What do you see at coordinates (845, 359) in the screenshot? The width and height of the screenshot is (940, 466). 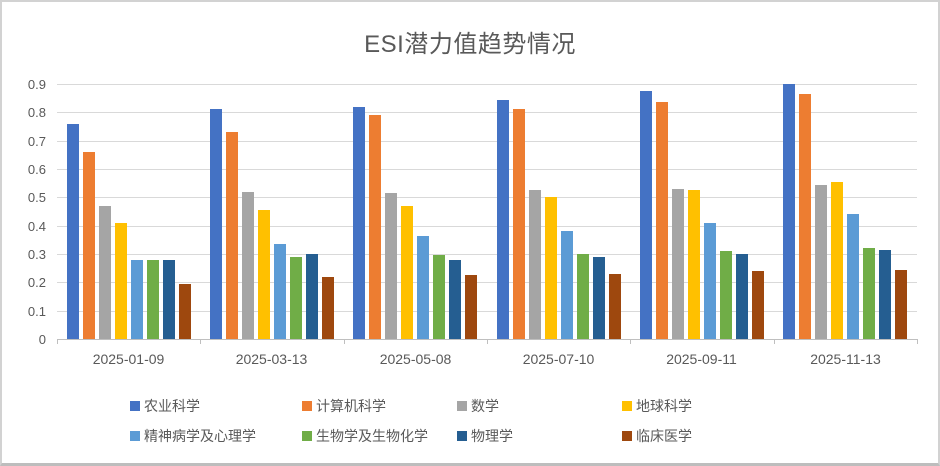 I see `x-axis-category-label: 2025-11-13` at bounding box center [845, 359].